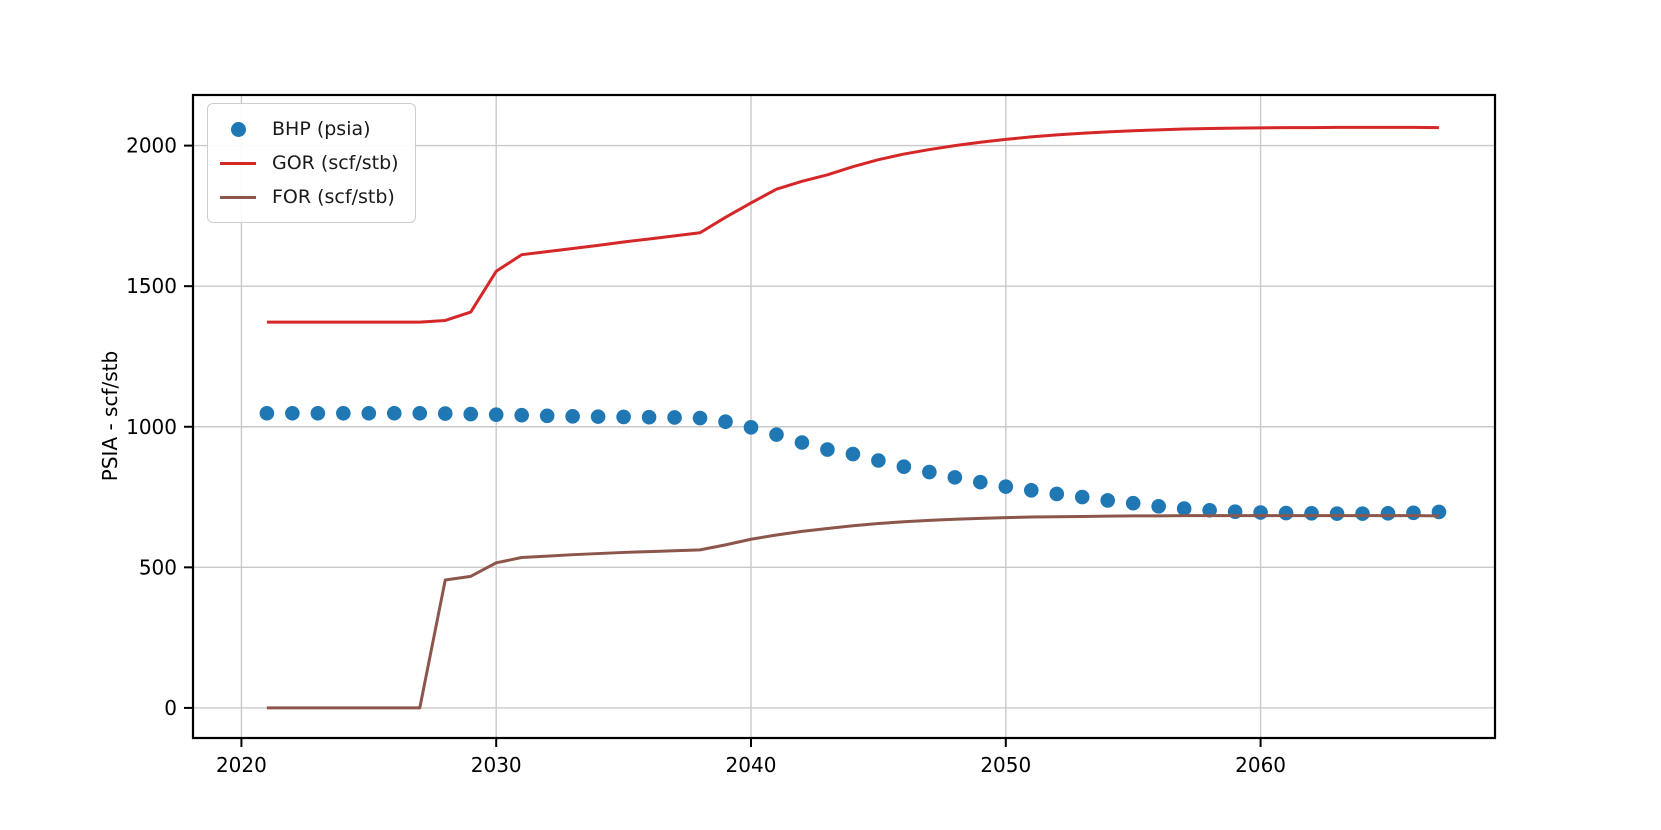 The width and height of the screenshot is (1661, 830). Describe the element at coordinates (238, 197) in the screenshot. I see `for-line-marker-icon` at that location.